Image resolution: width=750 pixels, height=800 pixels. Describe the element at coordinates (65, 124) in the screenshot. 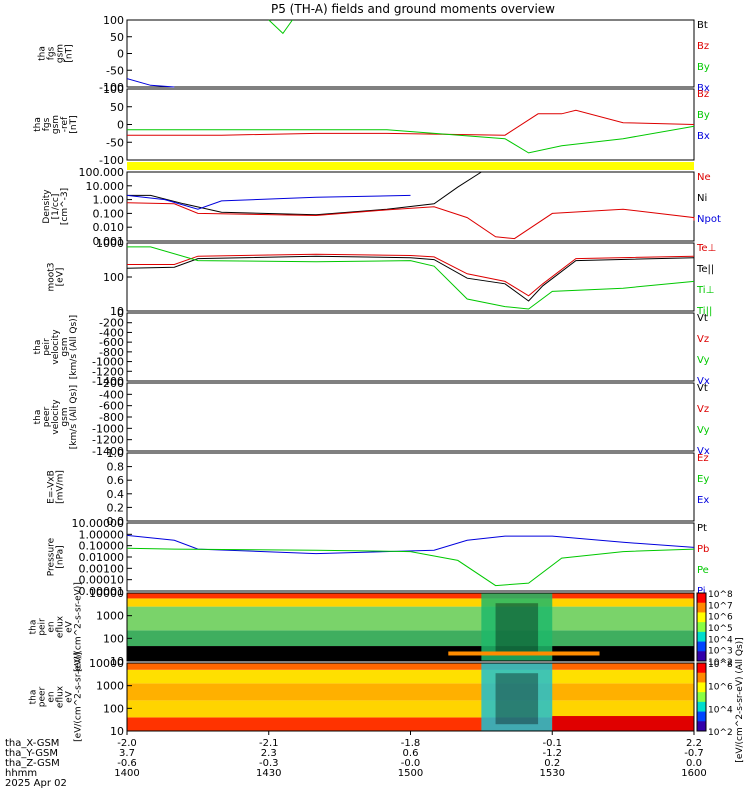

I see `ylabel-line: -ref` at that location.